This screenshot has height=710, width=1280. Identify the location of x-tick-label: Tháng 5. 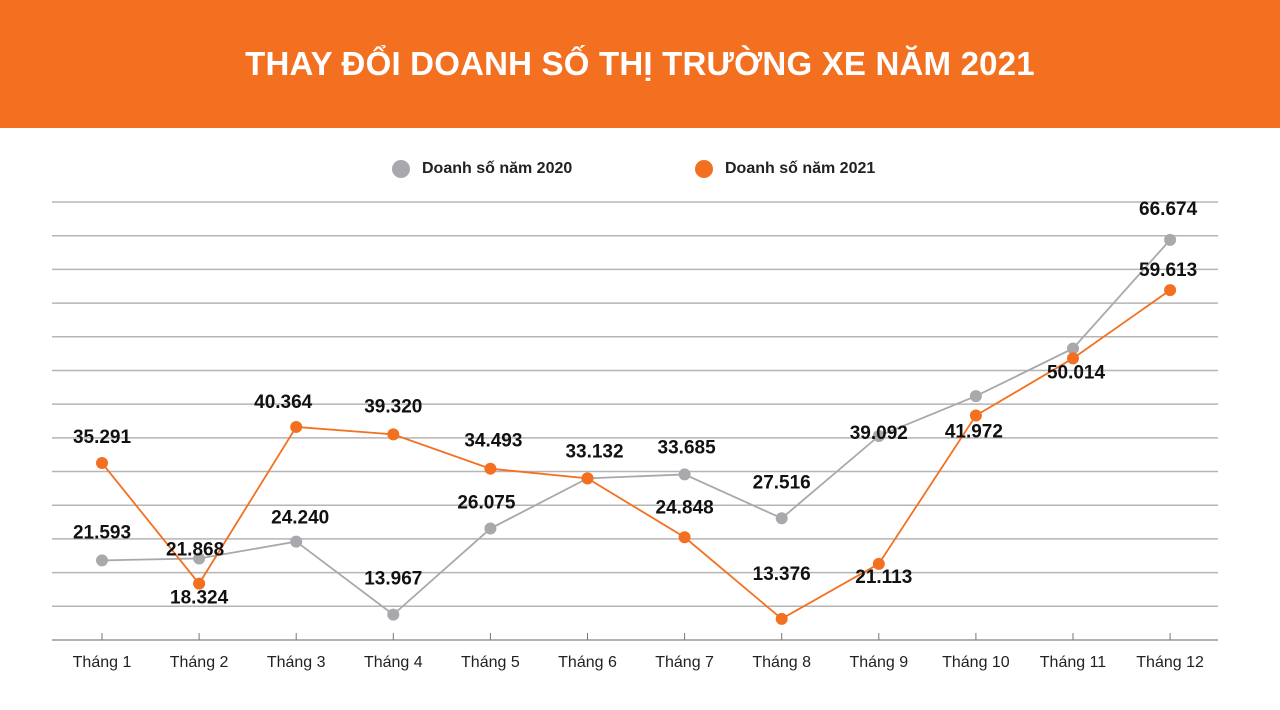
(490, 662).